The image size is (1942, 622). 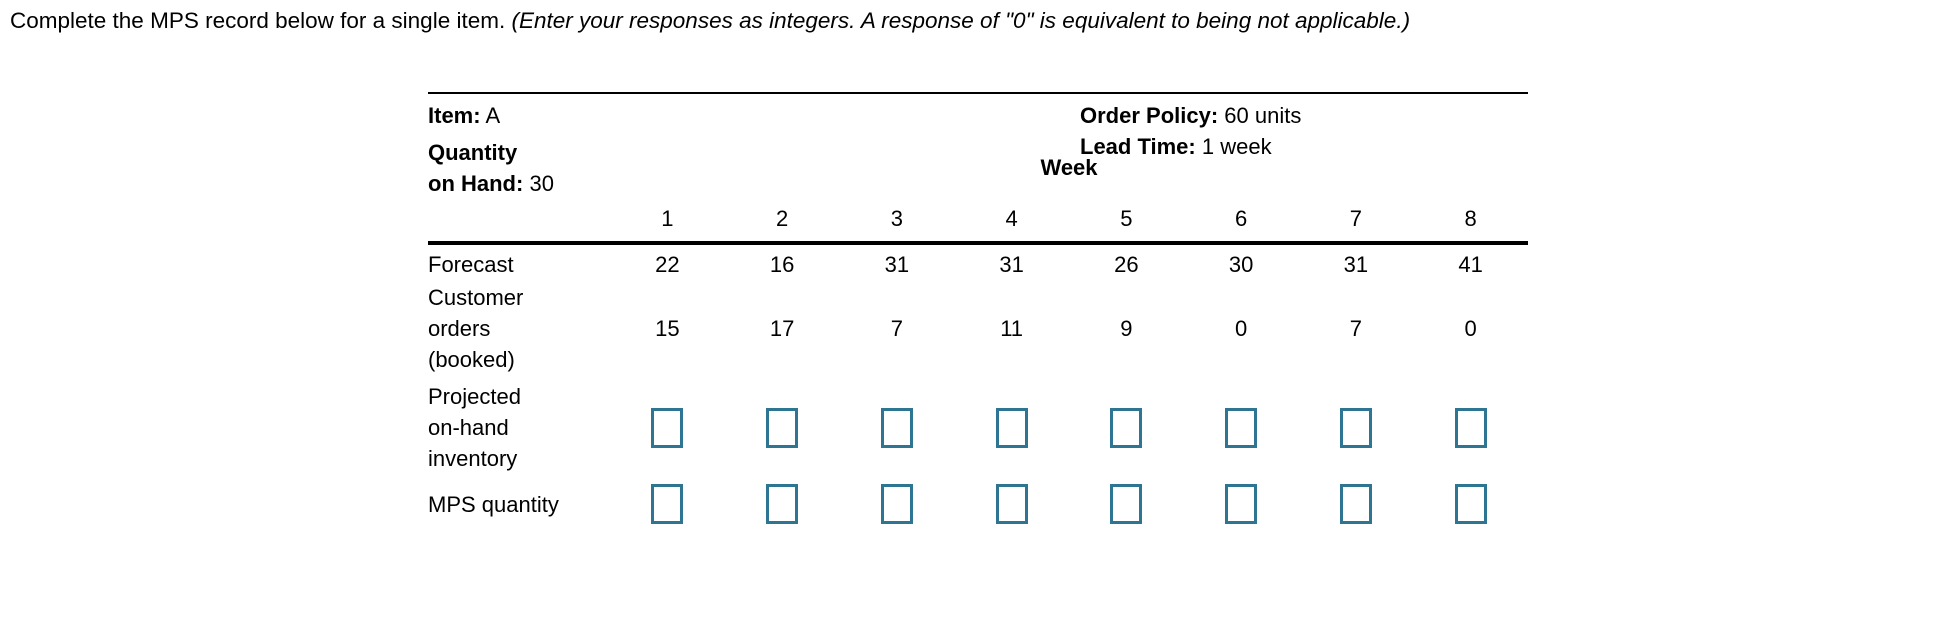 I want to click on row-label-mps-quantity: MPS quantity, so click(x=519, y=504).